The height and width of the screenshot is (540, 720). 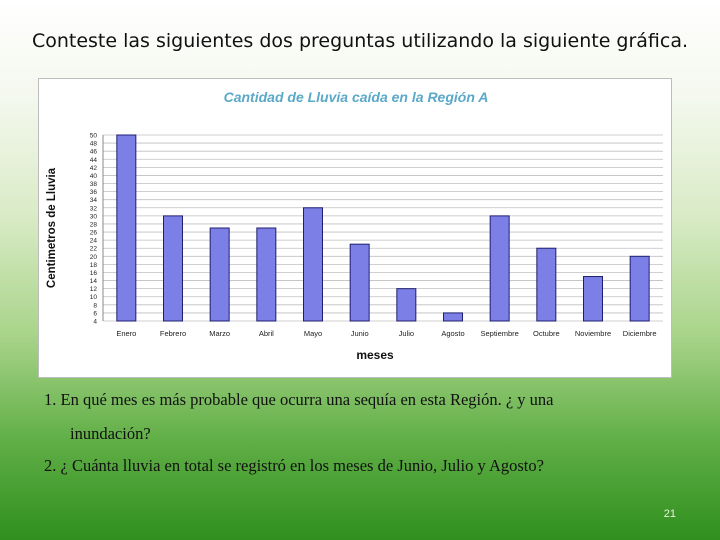 What do you see at coordinates (126, 228) in the screenshot?
I see `bar-enero` at bounding box center [126, 228].